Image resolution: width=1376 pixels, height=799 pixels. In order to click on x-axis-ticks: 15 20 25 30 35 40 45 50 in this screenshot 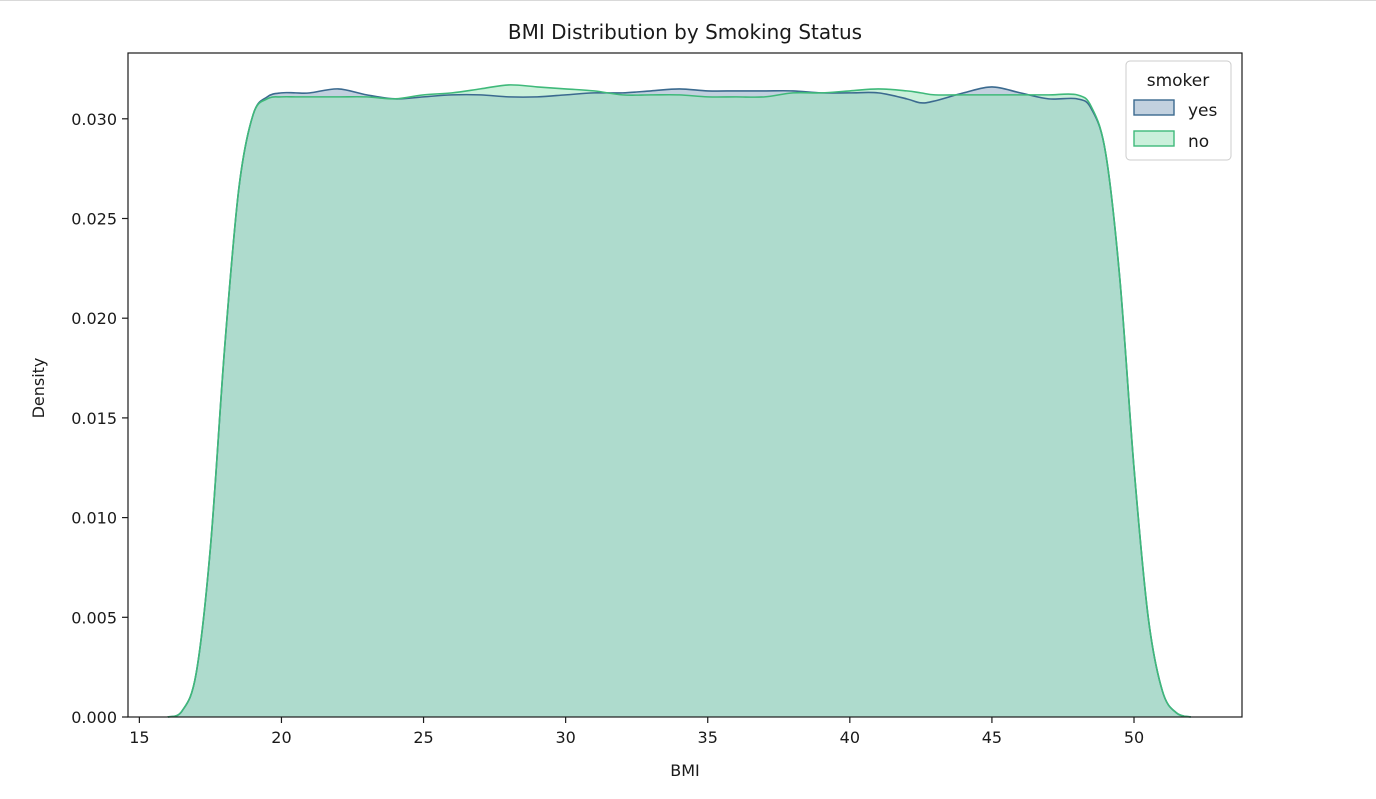, I will do `click(636, 732)`.